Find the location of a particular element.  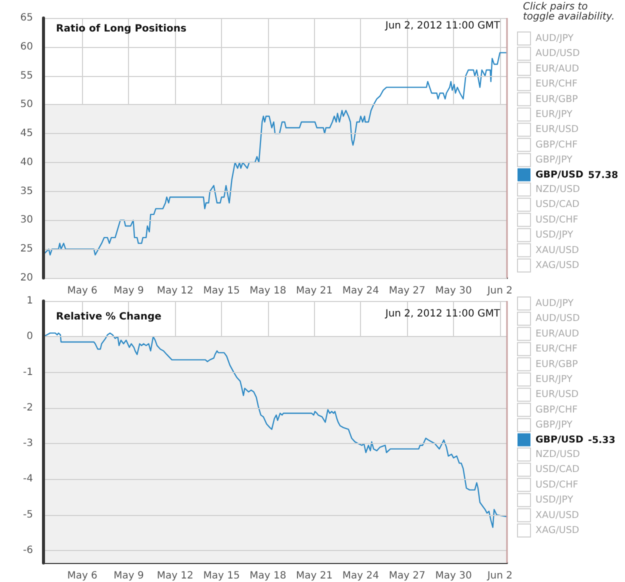

legend-title: Click pairs to toggle availability. is located at coordinates (569, 12).